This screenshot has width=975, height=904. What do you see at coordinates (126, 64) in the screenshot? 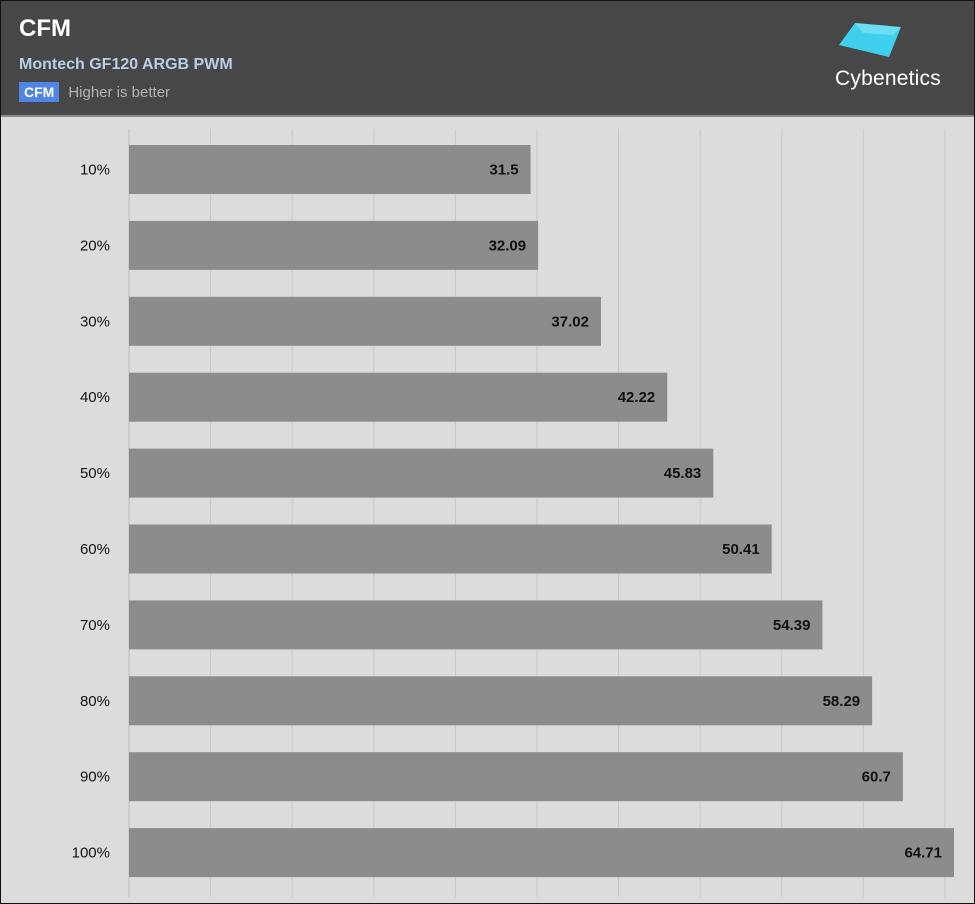
I see `chart-subtitle: Montech GF120 ARGB PWM` at bounding box center [126, 64].